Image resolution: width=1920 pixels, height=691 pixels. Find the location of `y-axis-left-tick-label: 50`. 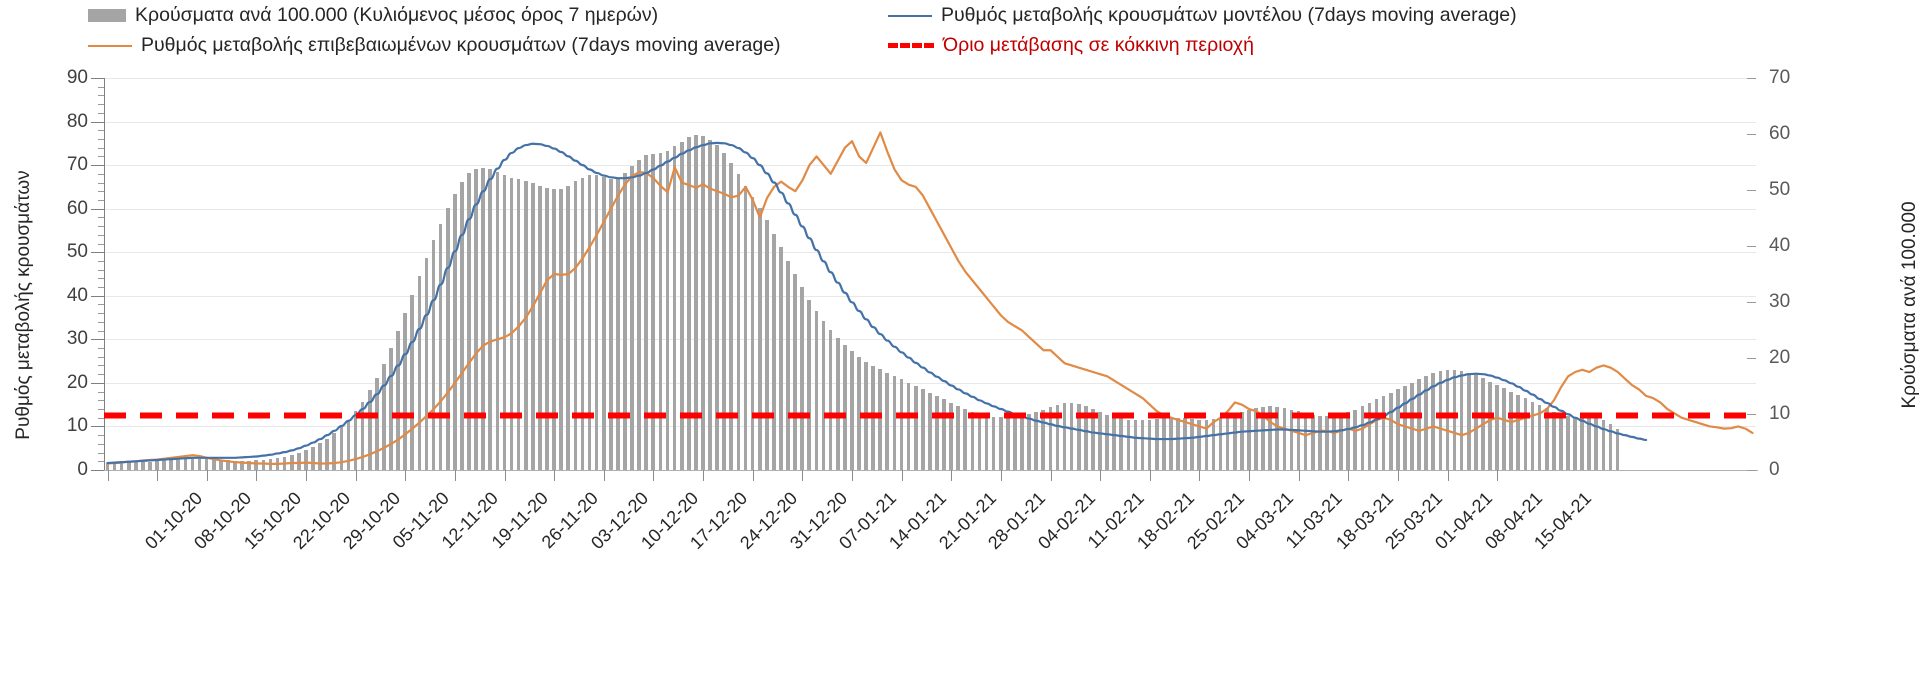

y-axis-left-tick-label: 50 is located at coordinates (77, 252).